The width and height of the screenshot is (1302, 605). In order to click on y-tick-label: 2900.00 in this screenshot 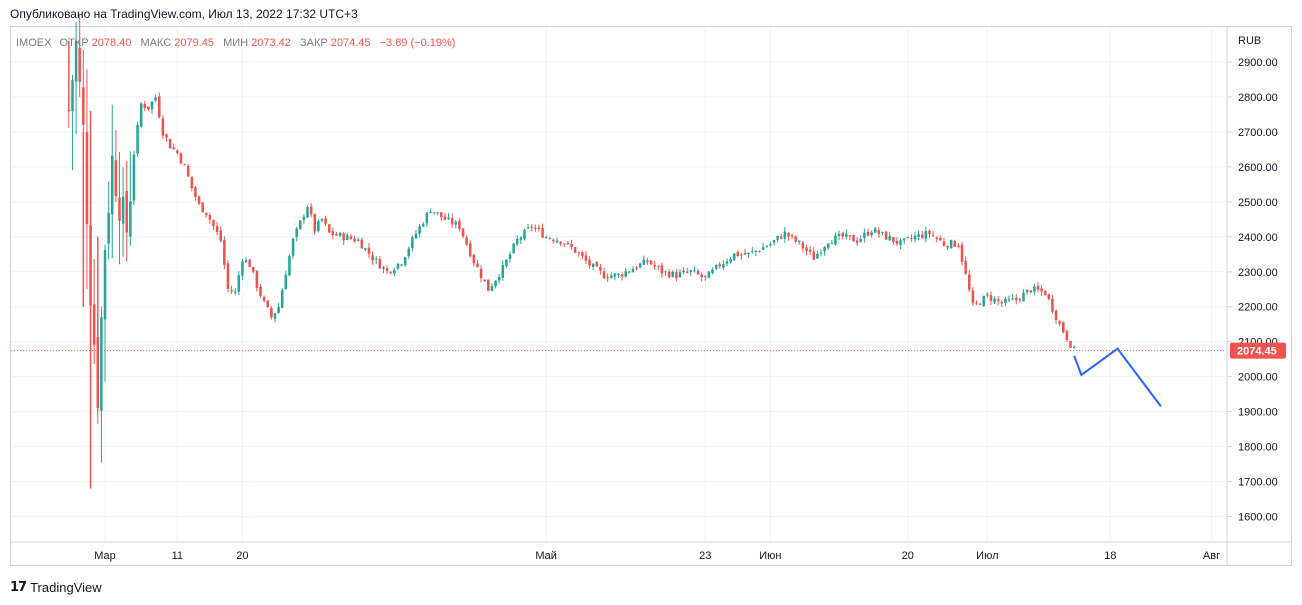, I will do `click(1258, 63)`.